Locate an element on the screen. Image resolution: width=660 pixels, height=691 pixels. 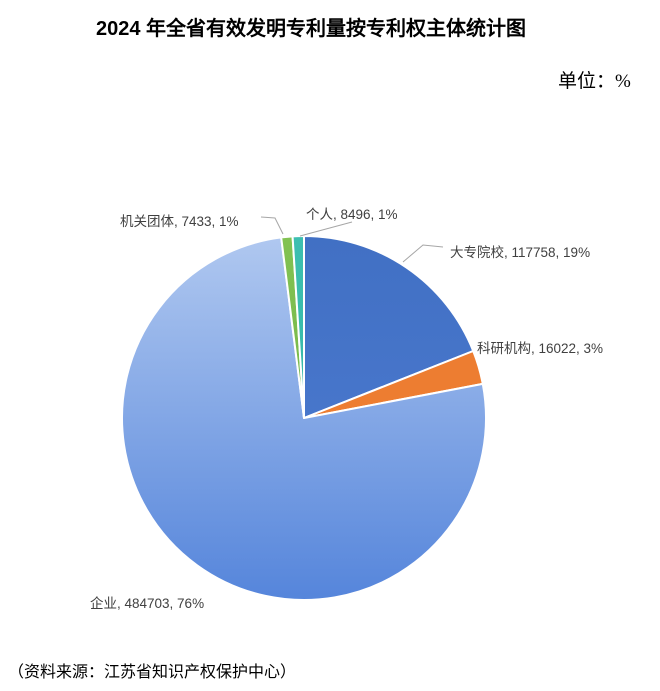
data-label-government: 机关团体, 7433, 1% is located at coordinates (179, 221).